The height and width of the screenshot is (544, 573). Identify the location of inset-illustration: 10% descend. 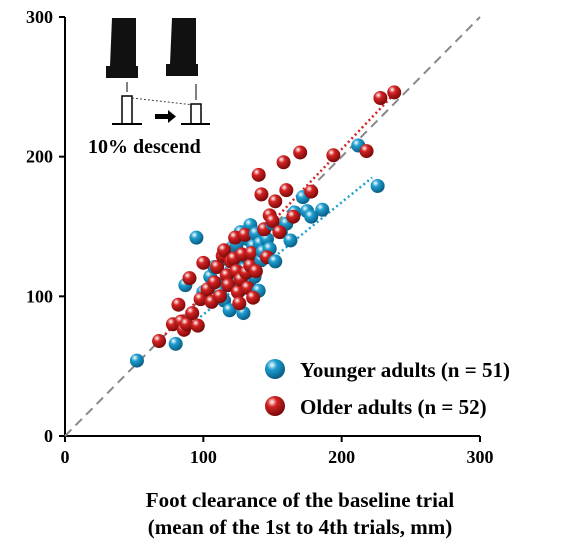
(149, 88).